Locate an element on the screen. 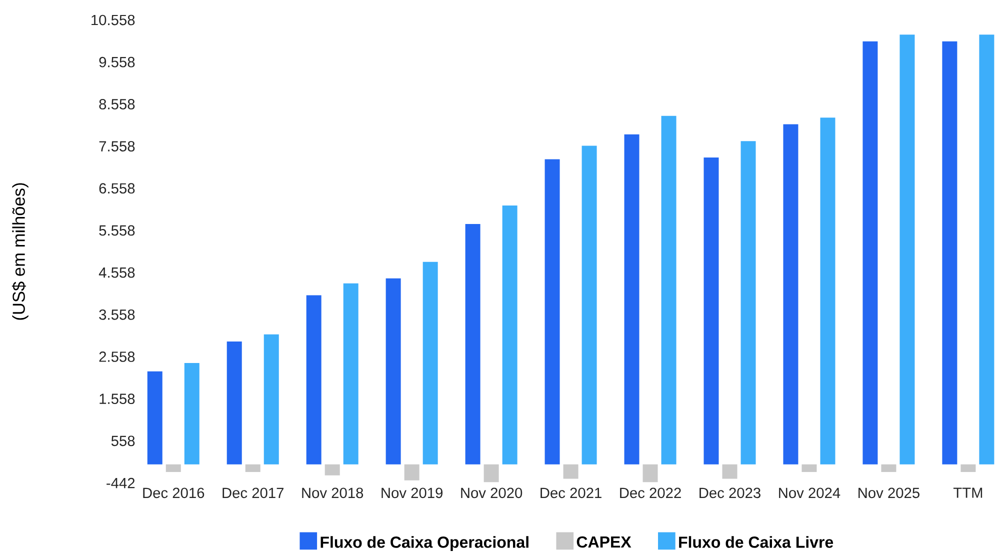  y-tick-label: 7.558 is located at coordinates (117, 146).